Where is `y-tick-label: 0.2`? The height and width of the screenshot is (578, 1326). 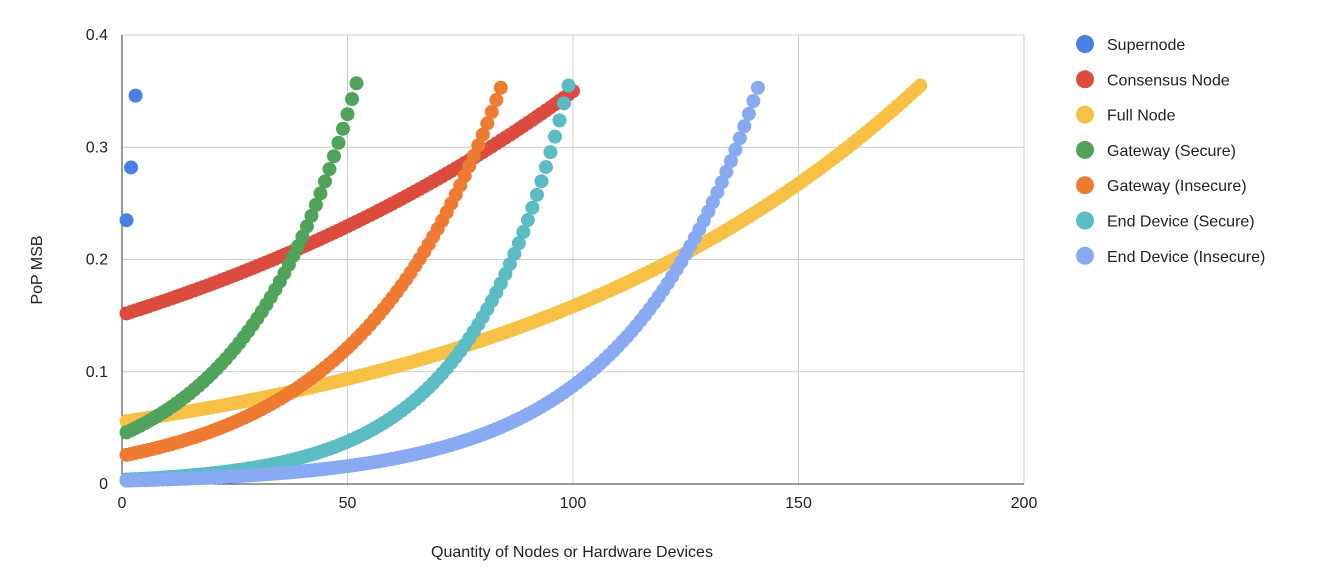 y-tick-label: 0.2 is located at coordinates (97, 260).